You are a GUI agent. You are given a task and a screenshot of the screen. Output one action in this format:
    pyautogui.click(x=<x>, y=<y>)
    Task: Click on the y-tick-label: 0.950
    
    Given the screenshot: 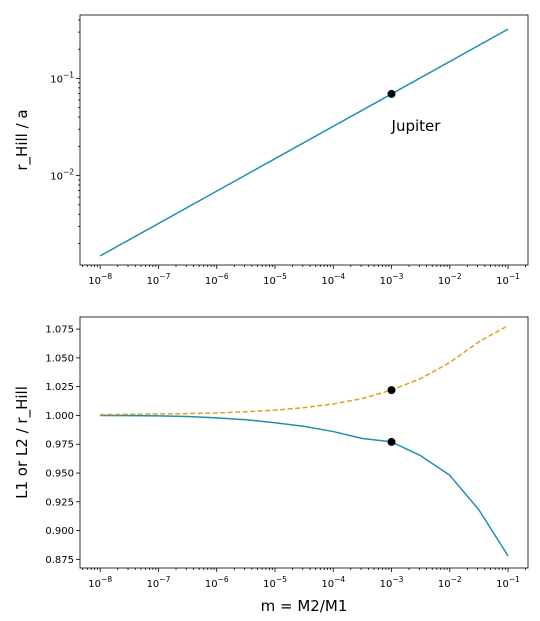 What is the action you would take?
    pyautogui.click(x=59, y=474)
    